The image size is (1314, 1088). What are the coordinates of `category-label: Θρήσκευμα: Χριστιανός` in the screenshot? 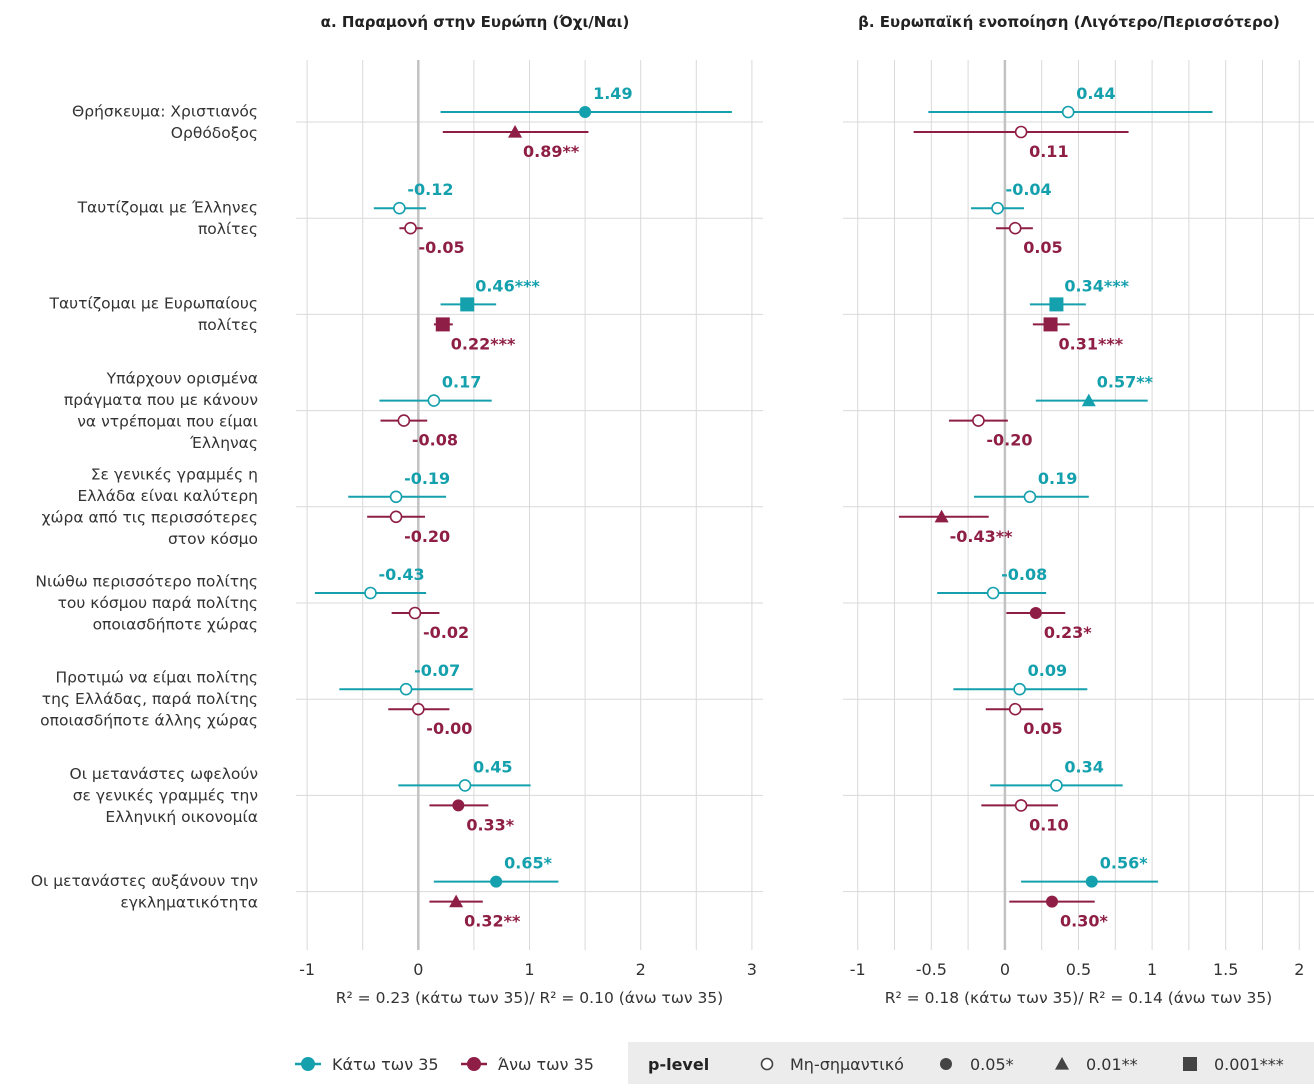 It's located at (165, 111).